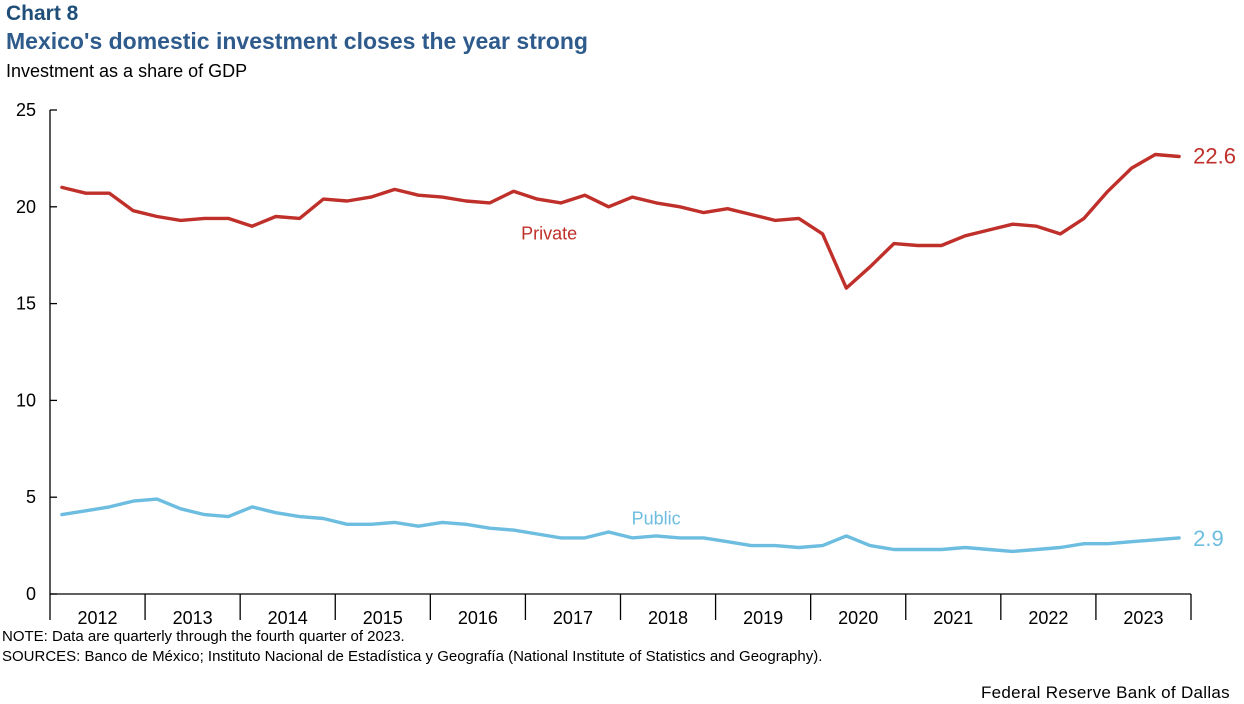 The image size is (1244, 704). Describe the element at coordinates (98, 618) in the screenshot. I see `x-tick-label: 2012` at that location.